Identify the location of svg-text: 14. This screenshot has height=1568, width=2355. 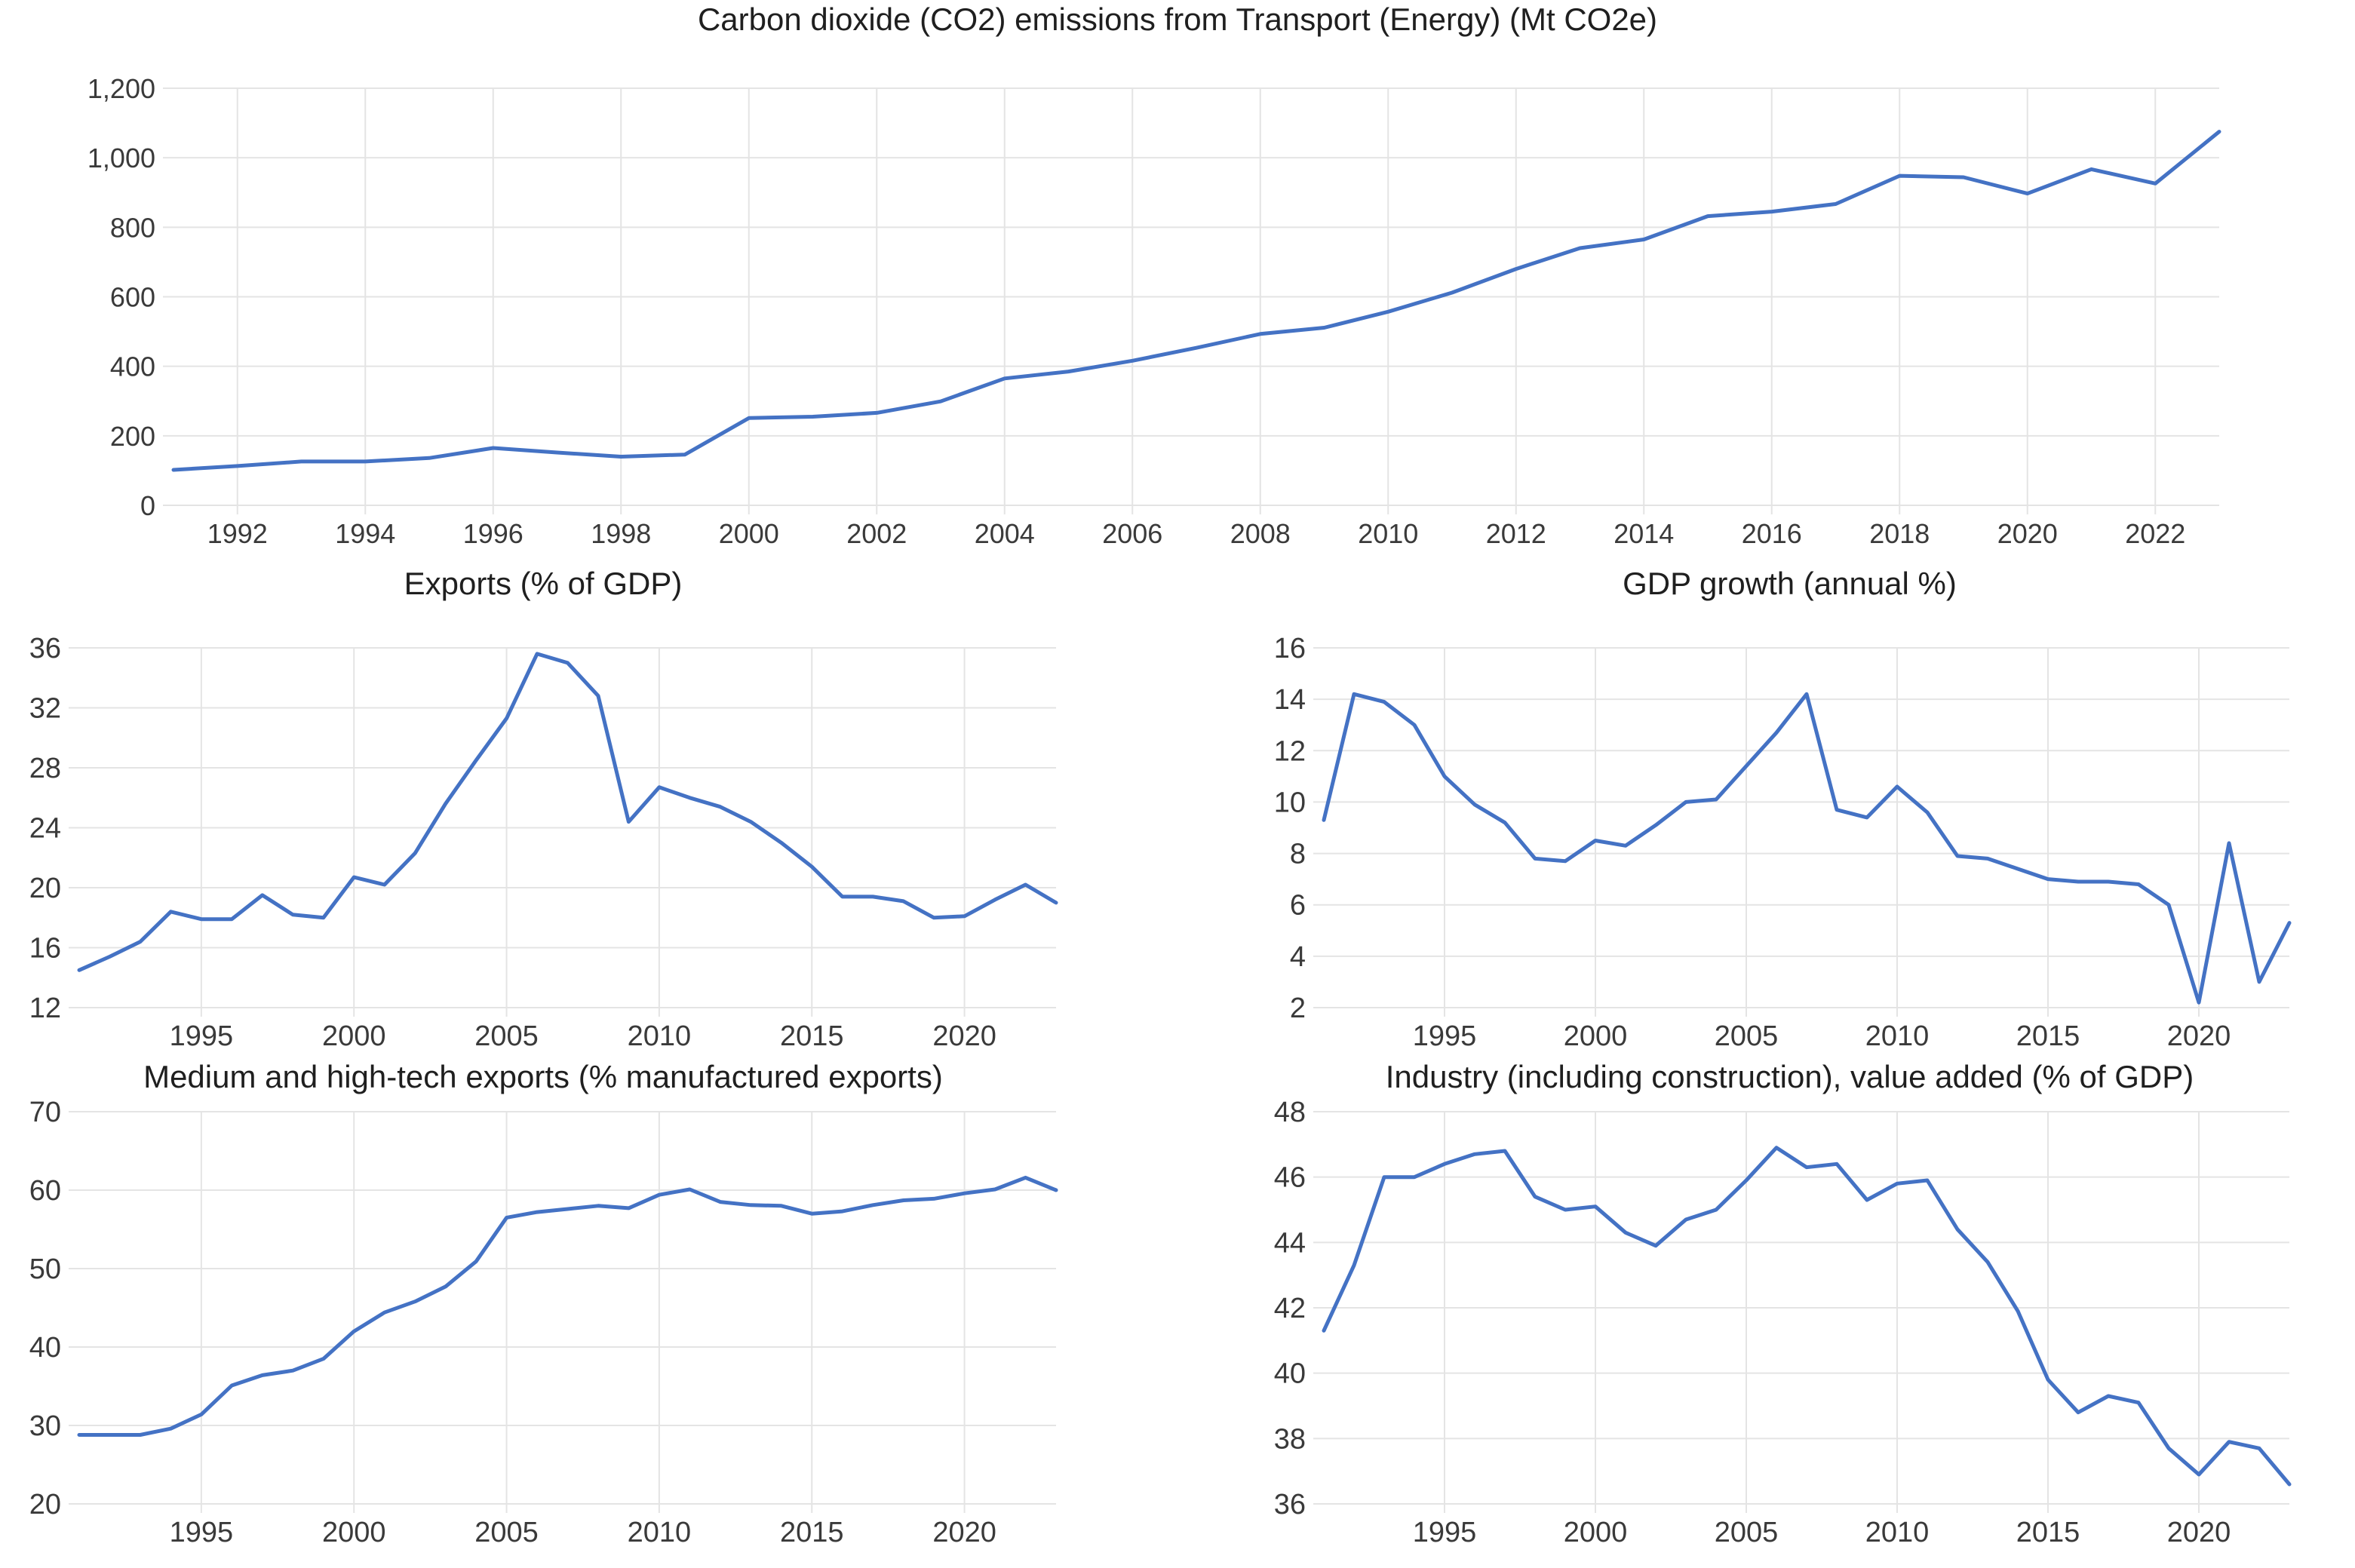
(1290, 700).